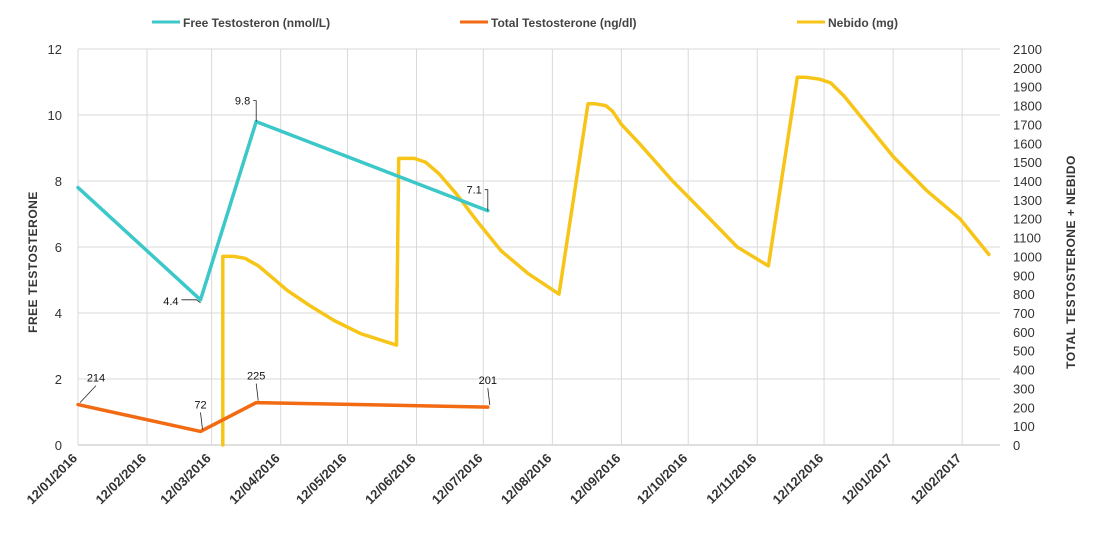 Image resolution: width=1101 pixels, height=538 pixels. What do you see at coordinates (798, 479) in the screenshot?
I see `x-tick-label: 12/12/2016` at bounding box center [798, 479].